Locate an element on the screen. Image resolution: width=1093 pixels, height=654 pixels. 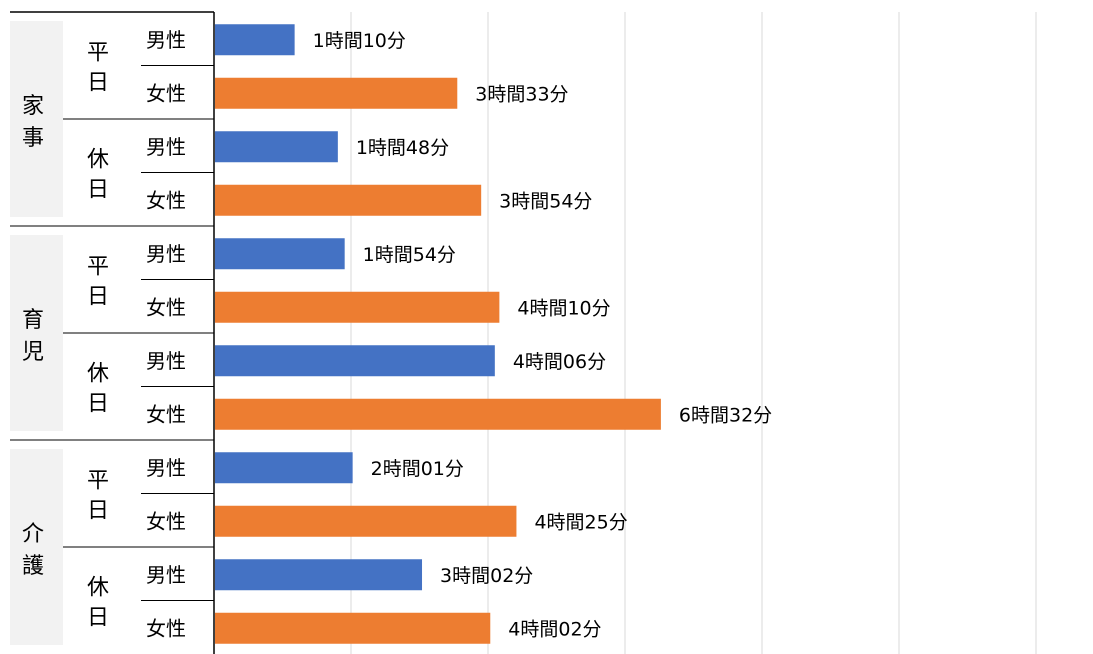
value-label: 4時間25分 is located at coordinates (580, 522).